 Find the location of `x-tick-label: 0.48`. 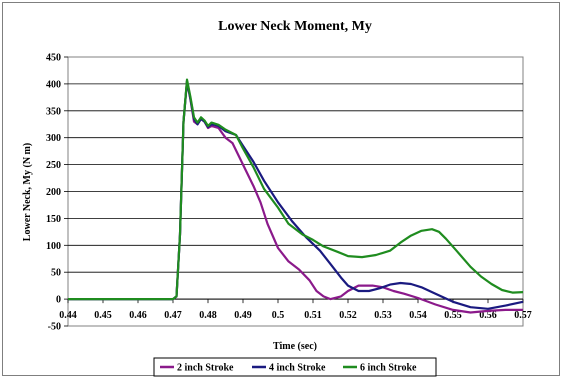

x-tick-label: 0.48 is located at coordinates (208, 315).